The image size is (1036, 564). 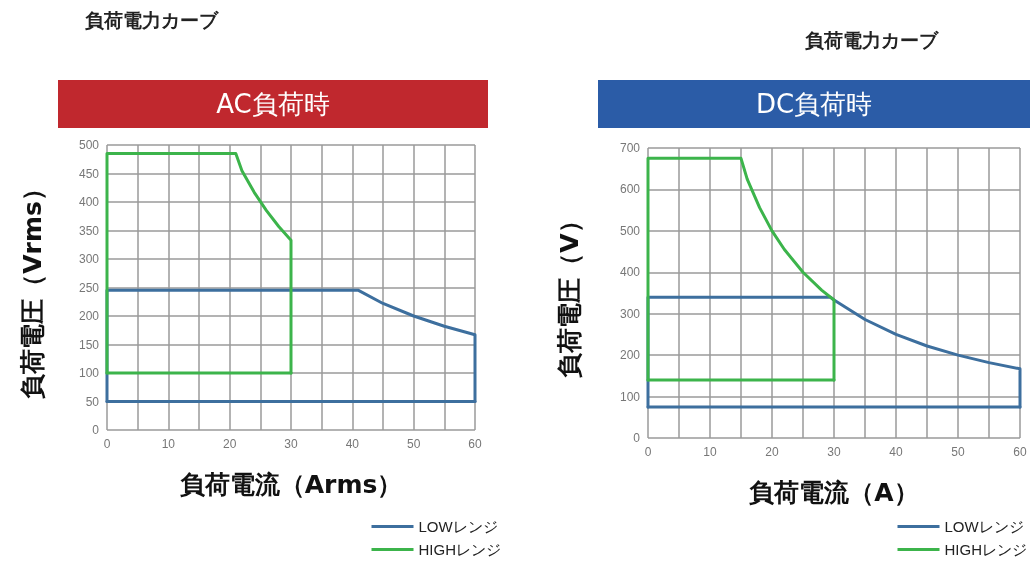 I want to click on x-axis-title: 負荷電流（Arms）, so click(x=291, y=484).